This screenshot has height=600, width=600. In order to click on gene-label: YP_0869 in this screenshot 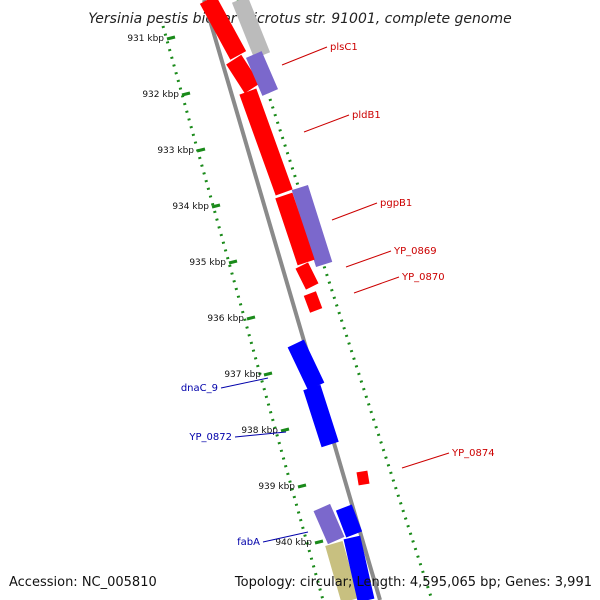, I will do `click(415, 251)`.